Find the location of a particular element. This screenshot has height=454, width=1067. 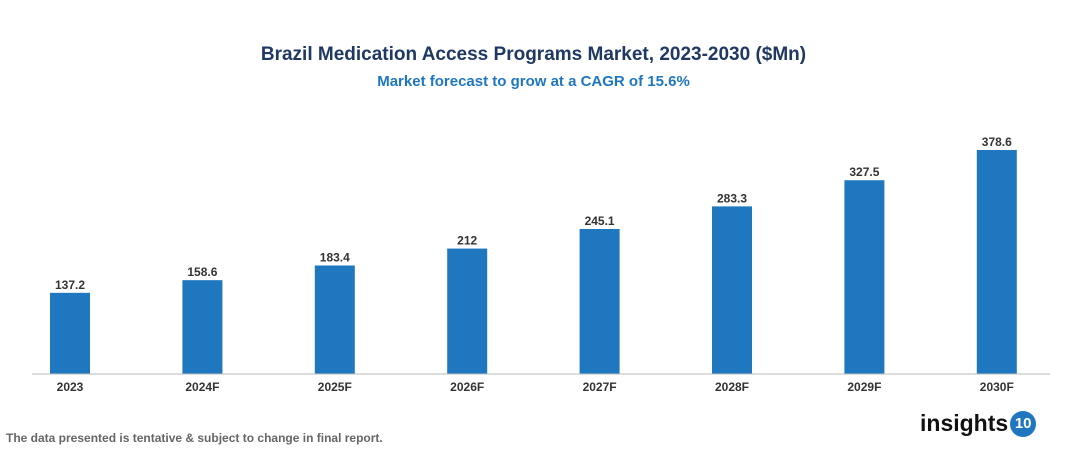

logo-badge: 10 is located at coordinates (1023, 423).